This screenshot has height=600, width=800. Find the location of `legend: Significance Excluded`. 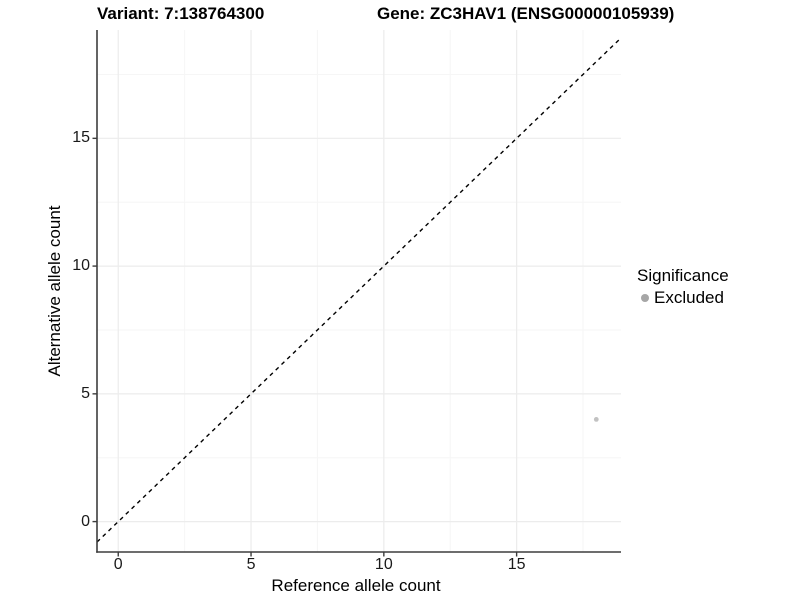

legend: Significance Excluded is located at coordinates (683, 287).